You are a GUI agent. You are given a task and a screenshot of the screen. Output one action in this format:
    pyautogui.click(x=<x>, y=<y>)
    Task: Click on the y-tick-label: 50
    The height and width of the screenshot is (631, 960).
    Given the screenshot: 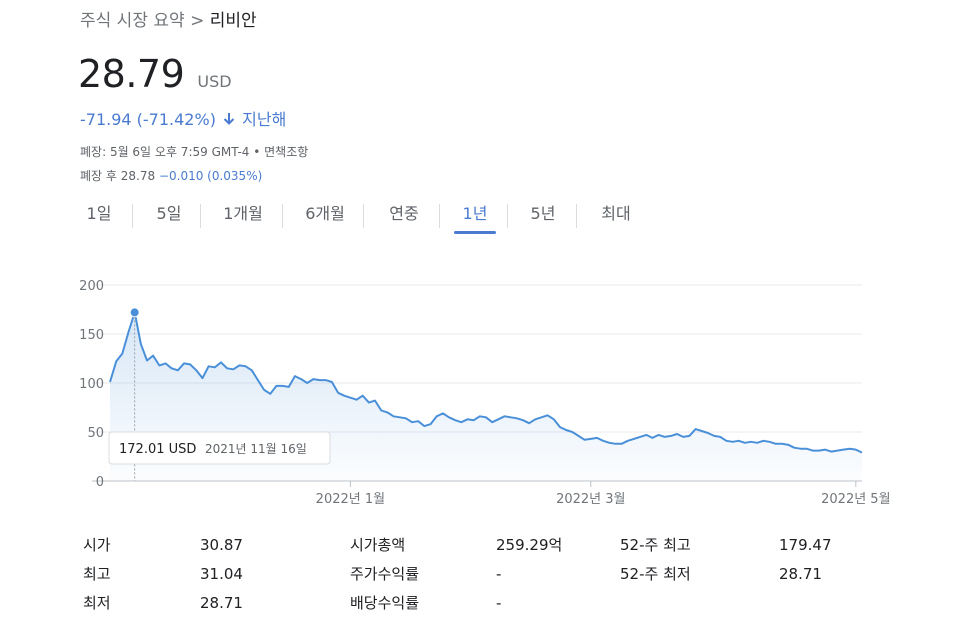 What is the action you would take?
    pyautogui.click(x=95, y=433)
    